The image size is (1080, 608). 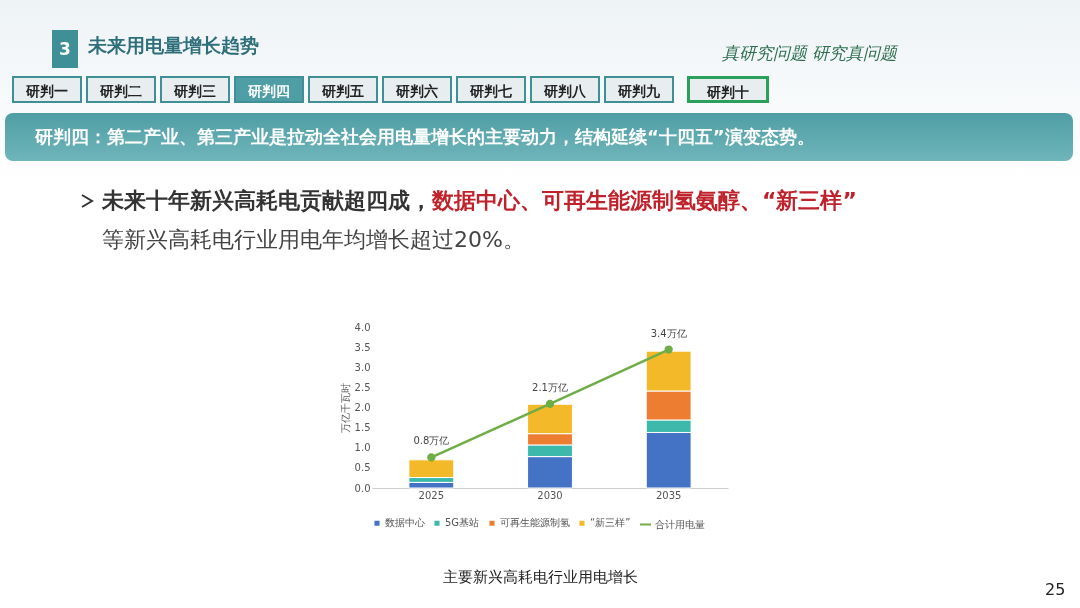 What do you see at coordinates (565, 89) in the screenshot?
I see `text: 研判八` at bounding box center [565, 89].